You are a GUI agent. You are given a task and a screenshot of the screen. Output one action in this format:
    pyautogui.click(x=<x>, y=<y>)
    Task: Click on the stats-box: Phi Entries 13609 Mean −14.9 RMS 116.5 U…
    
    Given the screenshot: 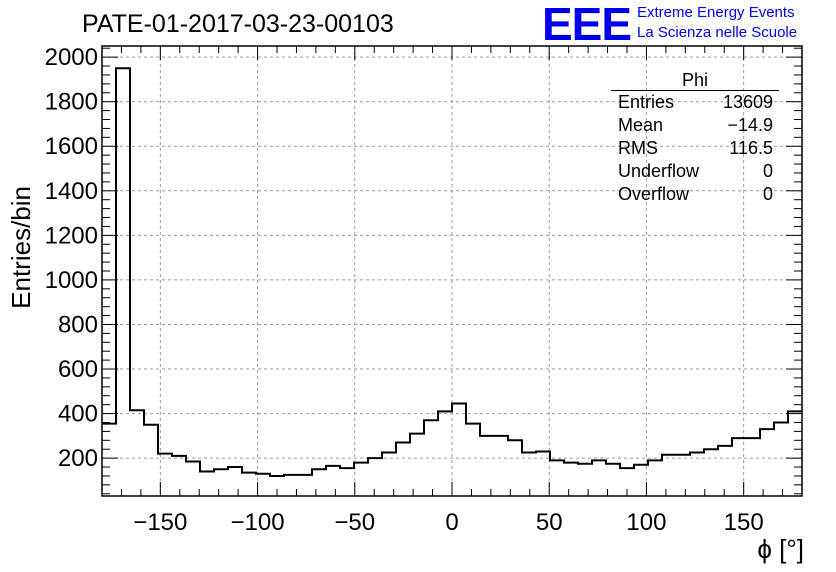 What is the action you would take?
    pyautogui.click(x=695, y=138)
    